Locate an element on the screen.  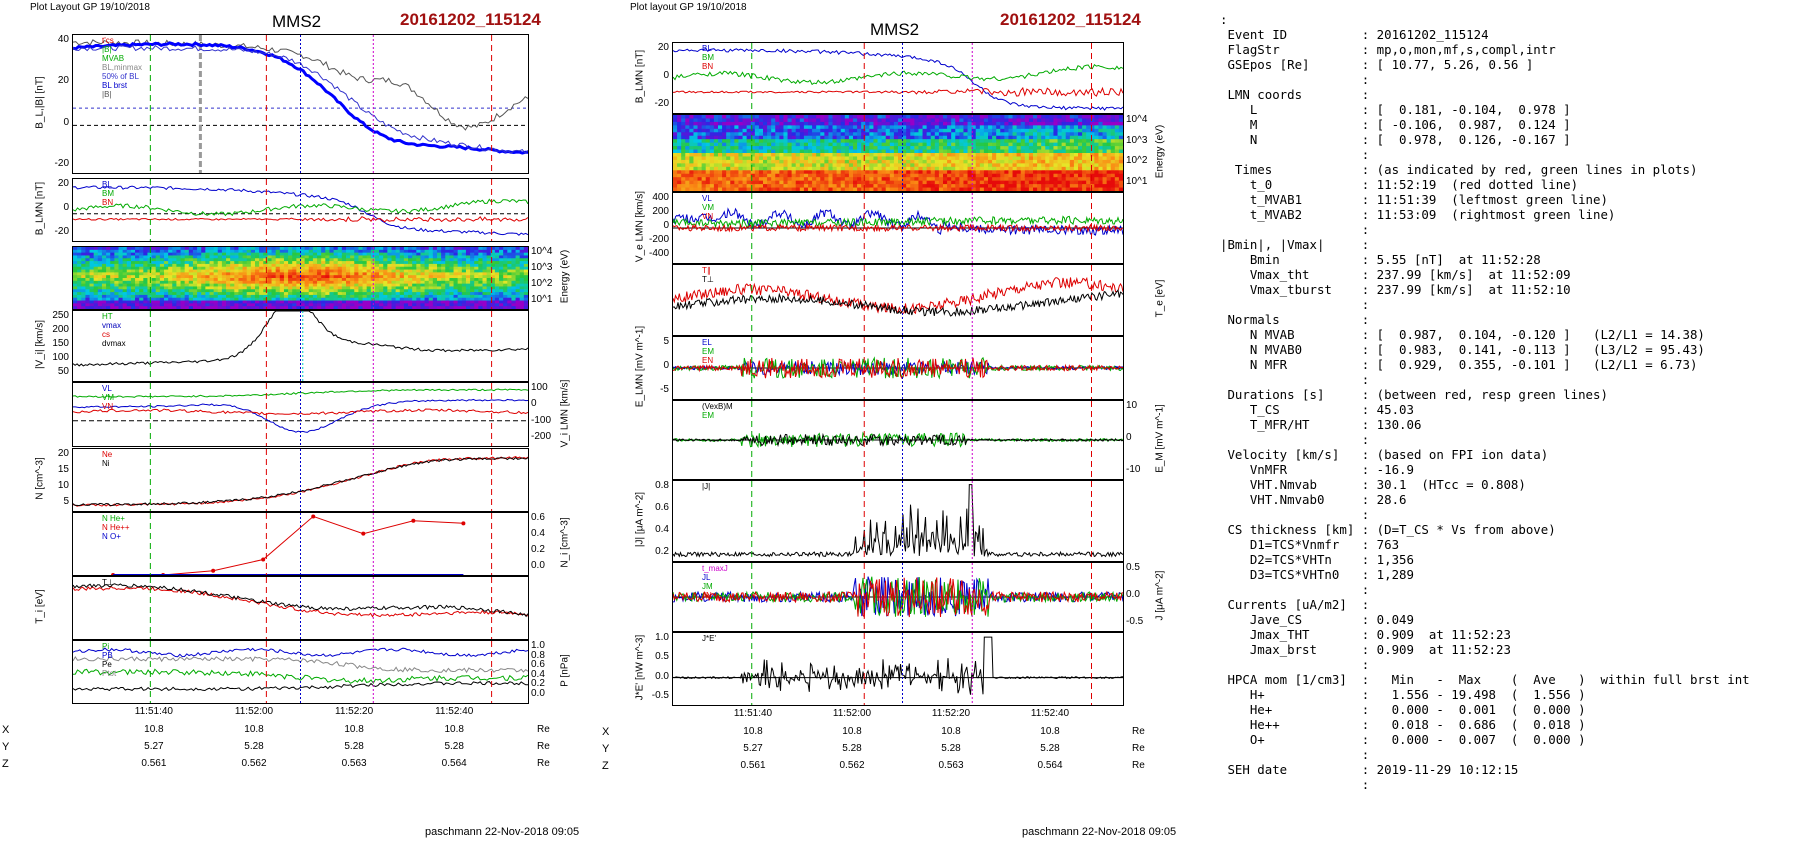
VeM-line is located at coordinates (898, 222).